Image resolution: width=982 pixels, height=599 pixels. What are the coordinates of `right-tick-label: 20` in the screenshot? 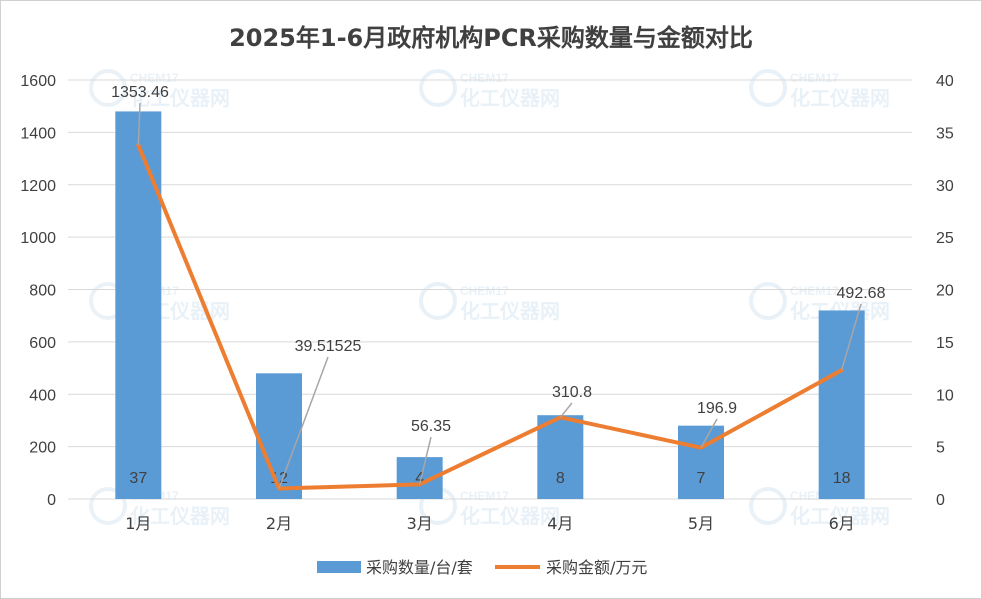 It's located at (945, 291).